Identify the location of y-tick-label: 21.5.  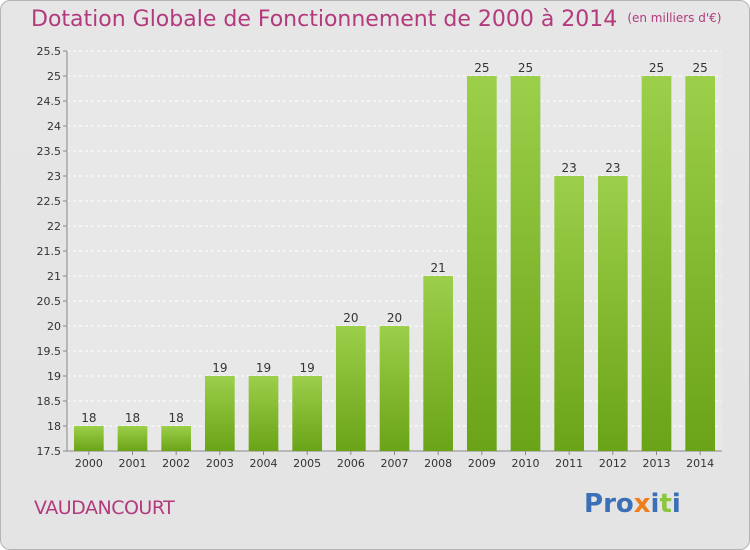
(49, 251).